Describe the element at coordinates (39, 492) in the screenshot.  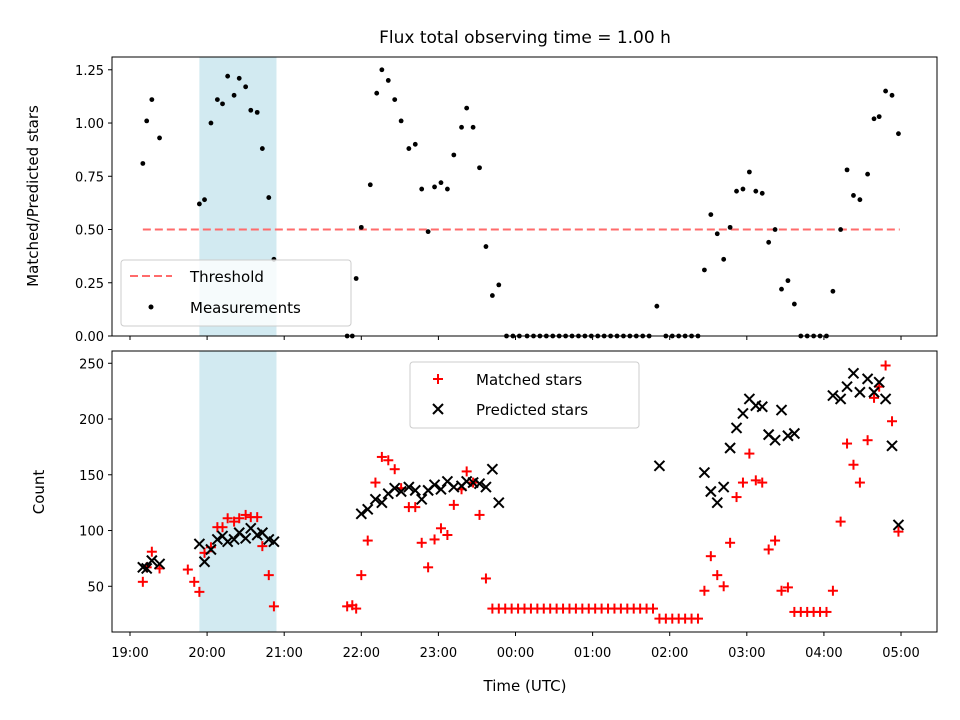
I see `bottom-y-axis-label: Count` at that location.